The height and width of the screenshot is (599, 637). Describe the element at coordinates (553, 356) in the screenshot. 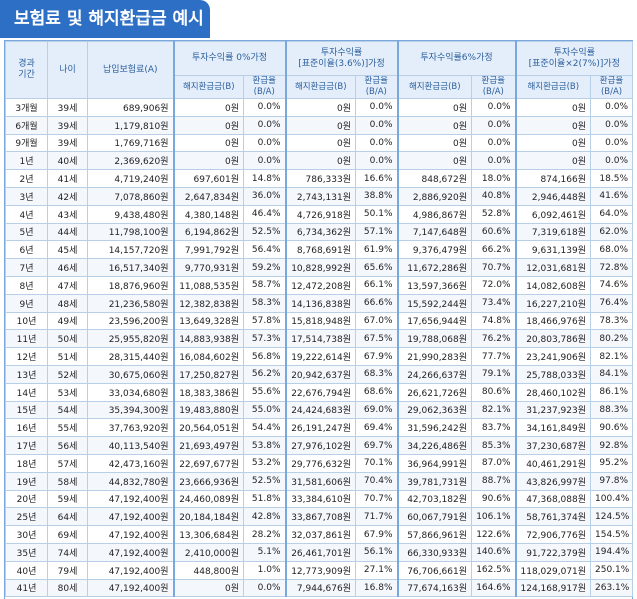

I see `table-cell: 23,241,906원` at that location.